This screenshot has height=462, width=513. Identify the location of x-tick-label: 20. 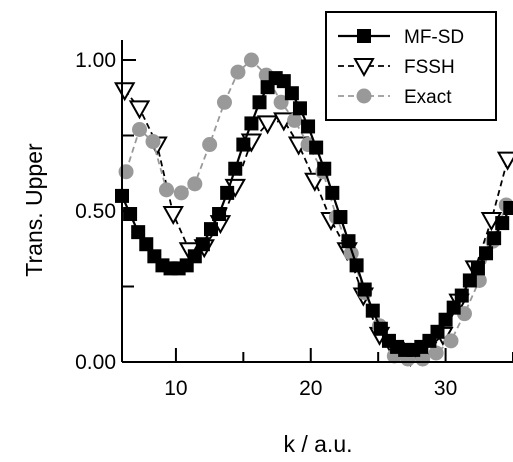
(310, 388).